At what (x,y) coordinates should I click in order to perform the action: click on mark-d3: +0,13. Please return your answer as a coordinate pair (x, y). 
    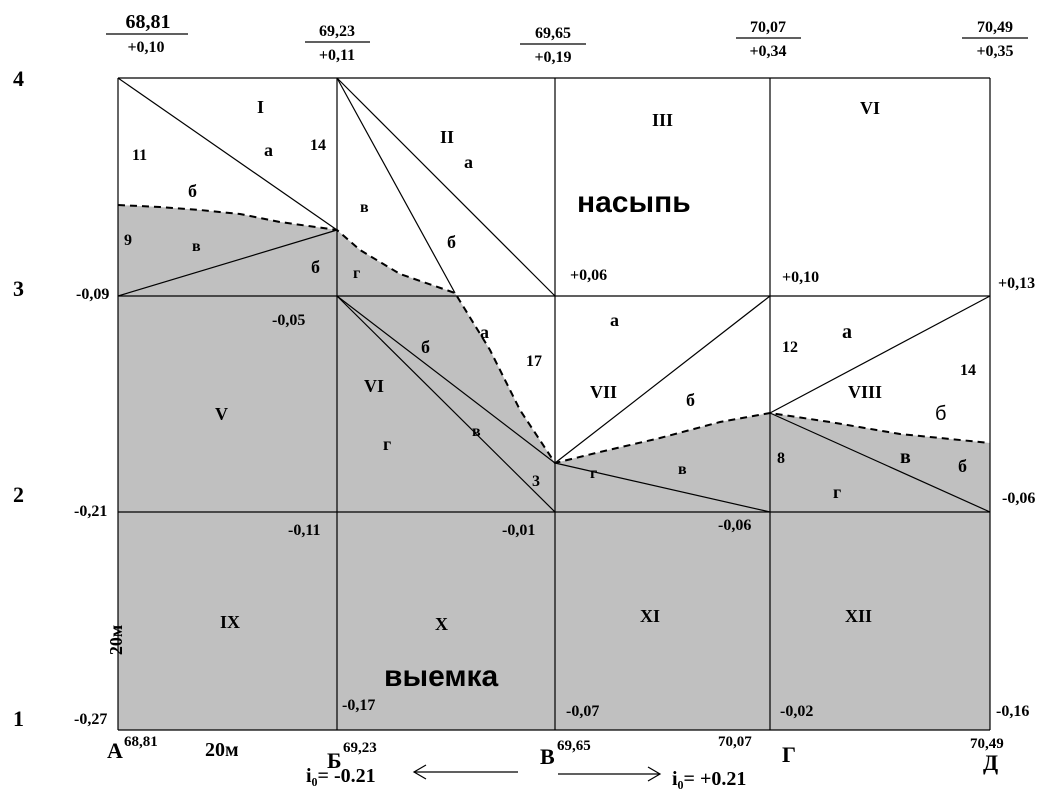
    Looking at the image, I should click on (1016, 283).